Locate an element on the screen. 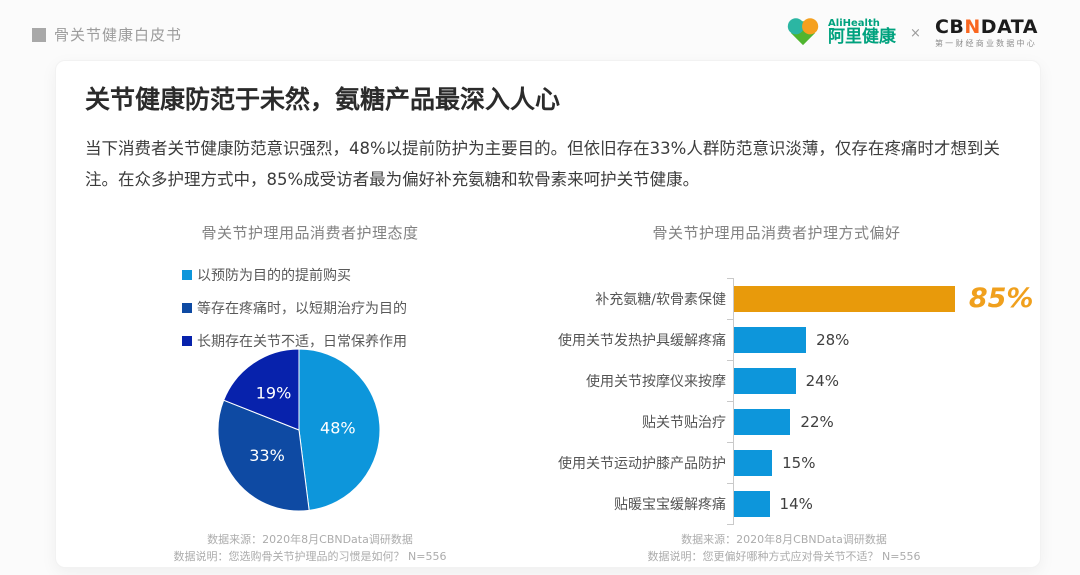 This screenshot has height=575, width=1080. bar-source-line2: 数据说明：您更偏好哪种方式应对骨关节不适？ N=556 is located at coordinates (784, 556).